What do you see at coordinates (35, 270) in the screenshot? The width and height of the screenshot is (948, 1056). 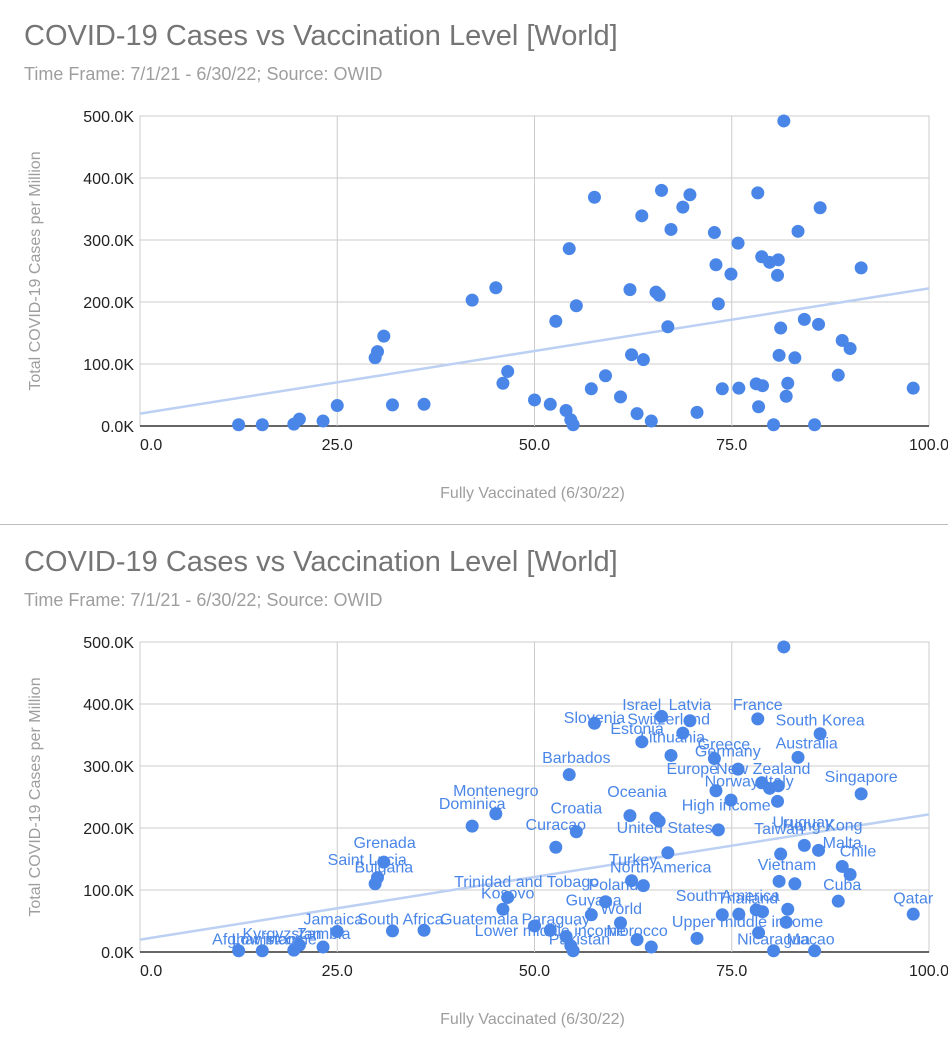 I see `y-axis-title: Total COVID-19 Cases per Million` at bounding box center [35, 270].